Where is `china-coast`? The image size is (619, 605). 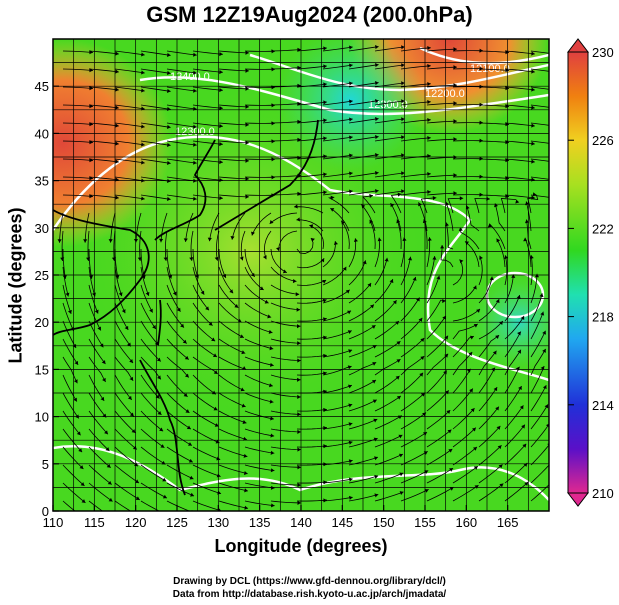
china-coast is located at coordinates (101, 272).